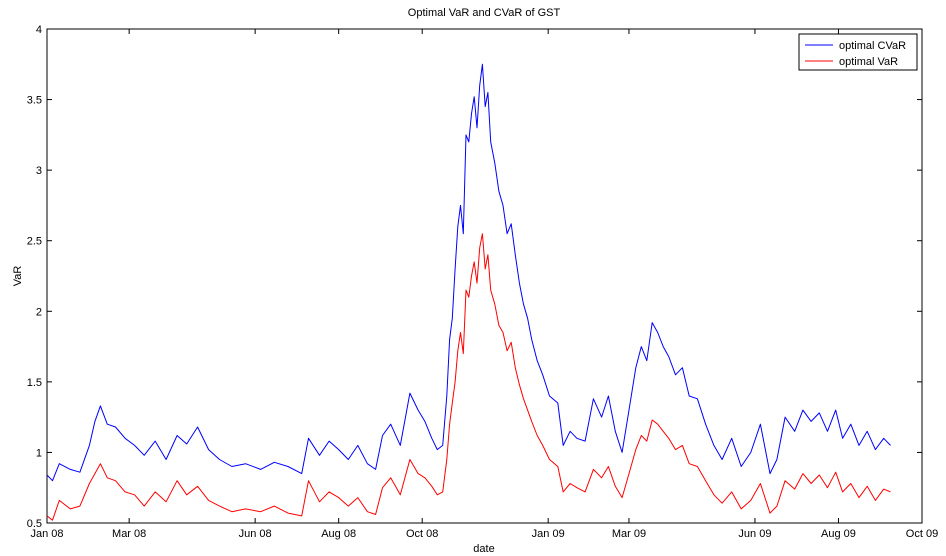 The width and height of the screenshot is (946, 556). What do you see at coordinates (34, 101) in the screenshot?
I see `y-tick-label: 3.5` at bounding box center [34, 101].